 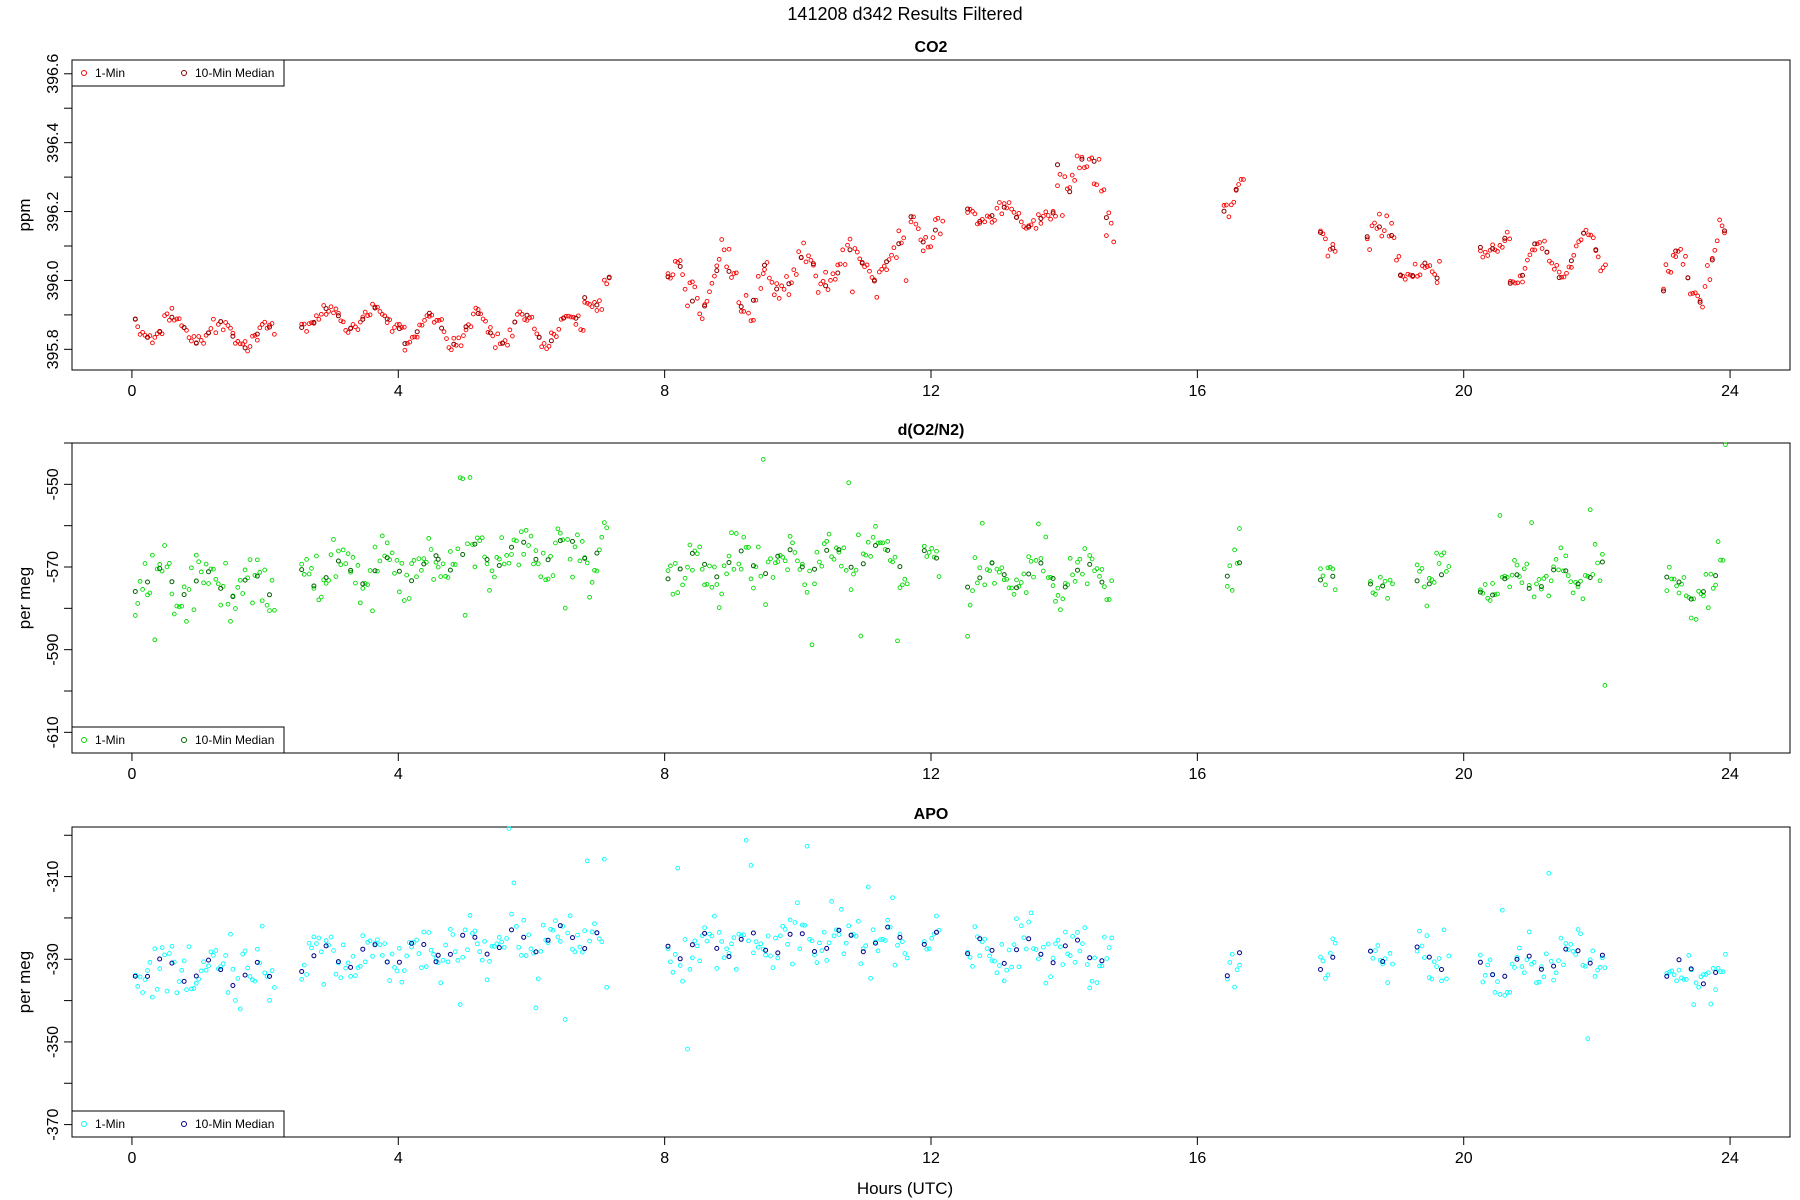 What do you see at coordinates (84, 1124) in the screenshot?
I see `legend-marker` at bounding box center [84, 1124].